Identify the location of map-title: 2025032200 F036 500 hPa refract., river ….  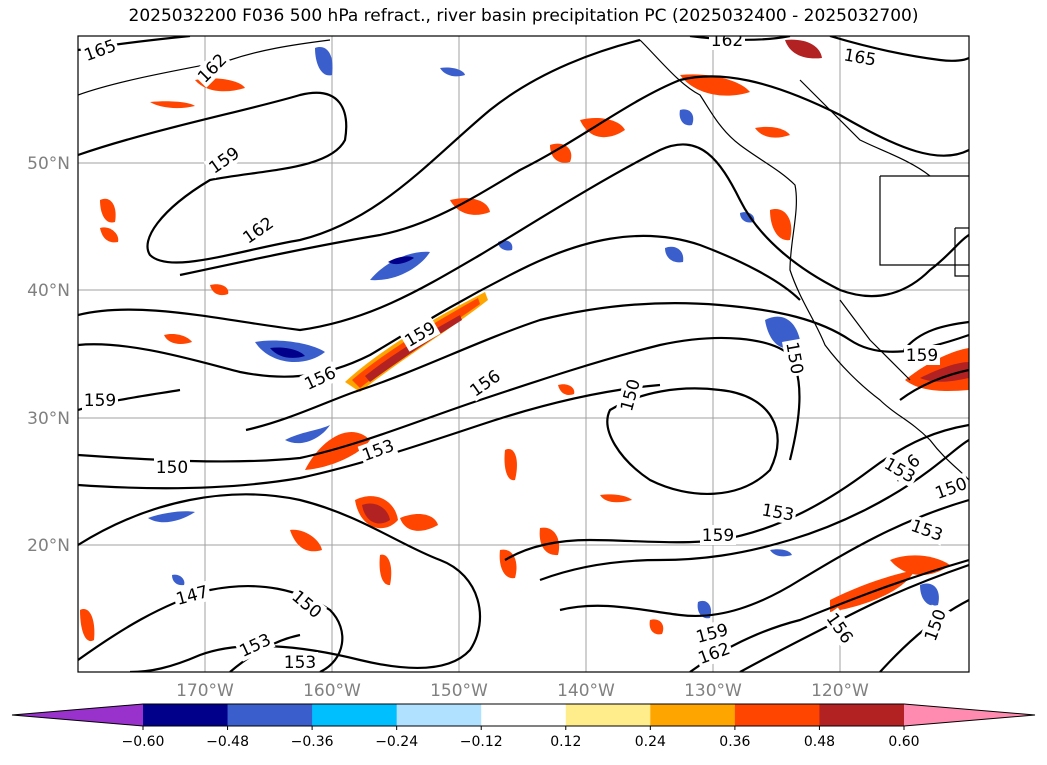
(523, 16).